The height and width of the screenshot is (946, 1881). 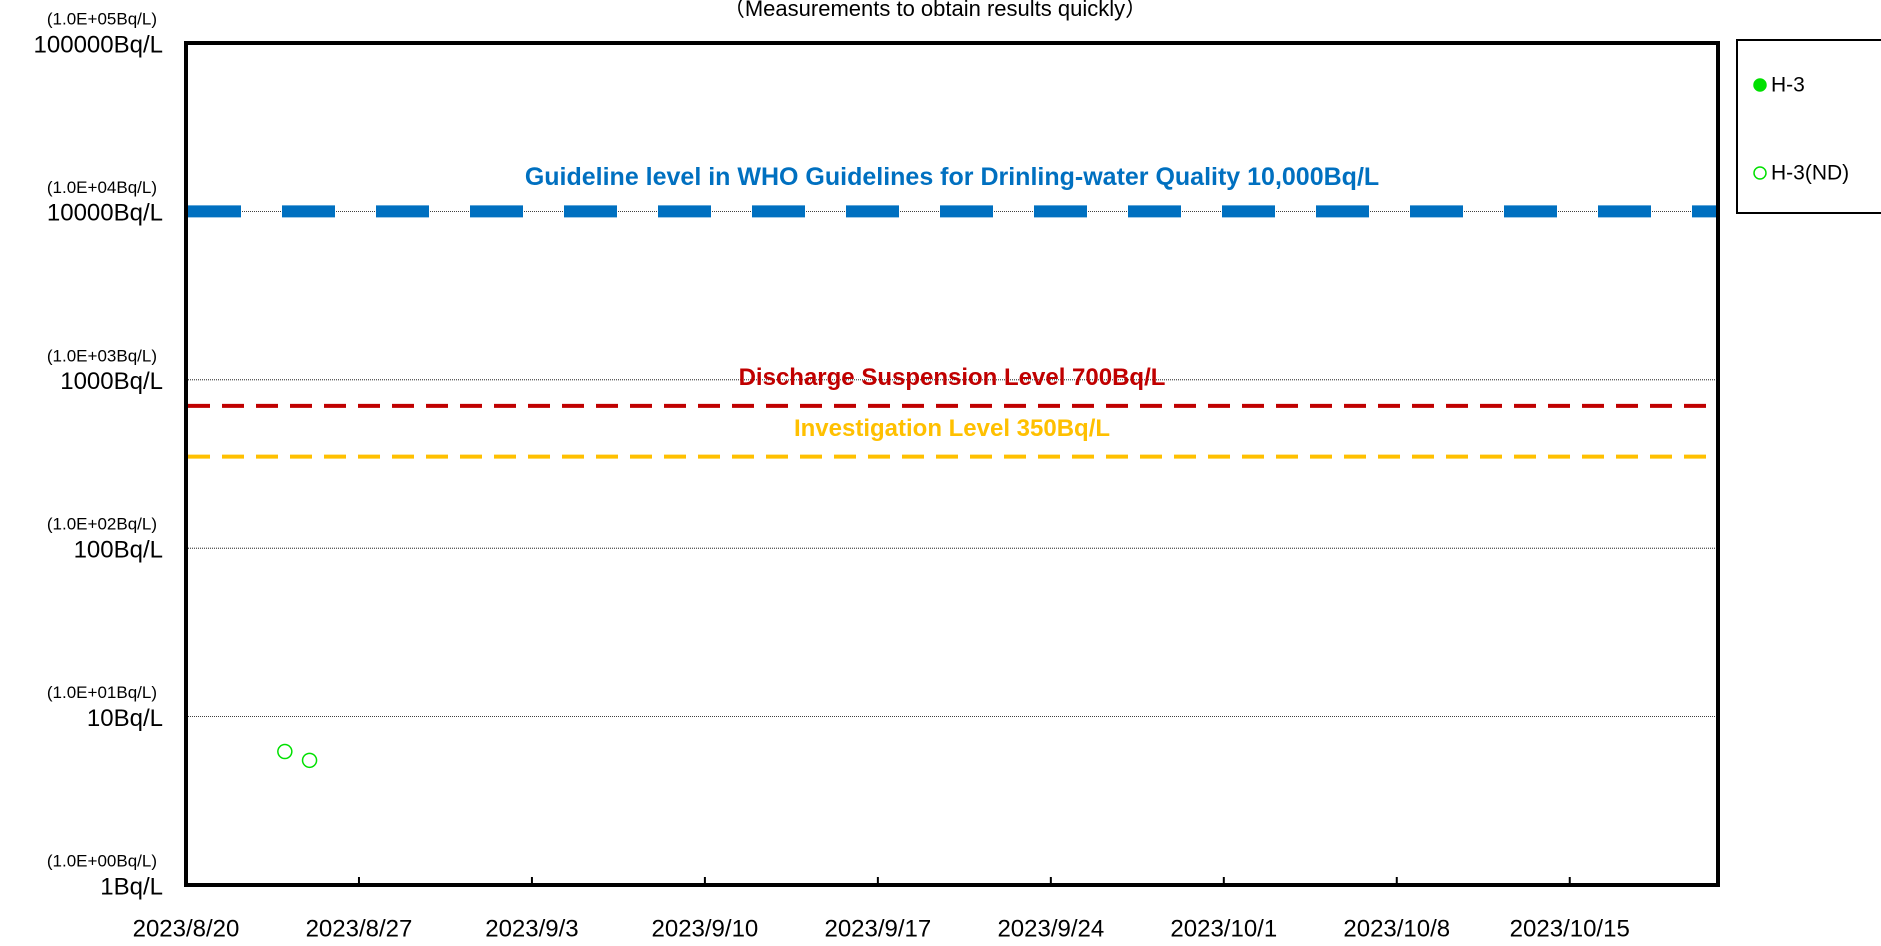 I want to click on x-tick-label: 2023/9/17, so click(x=877, y=928).